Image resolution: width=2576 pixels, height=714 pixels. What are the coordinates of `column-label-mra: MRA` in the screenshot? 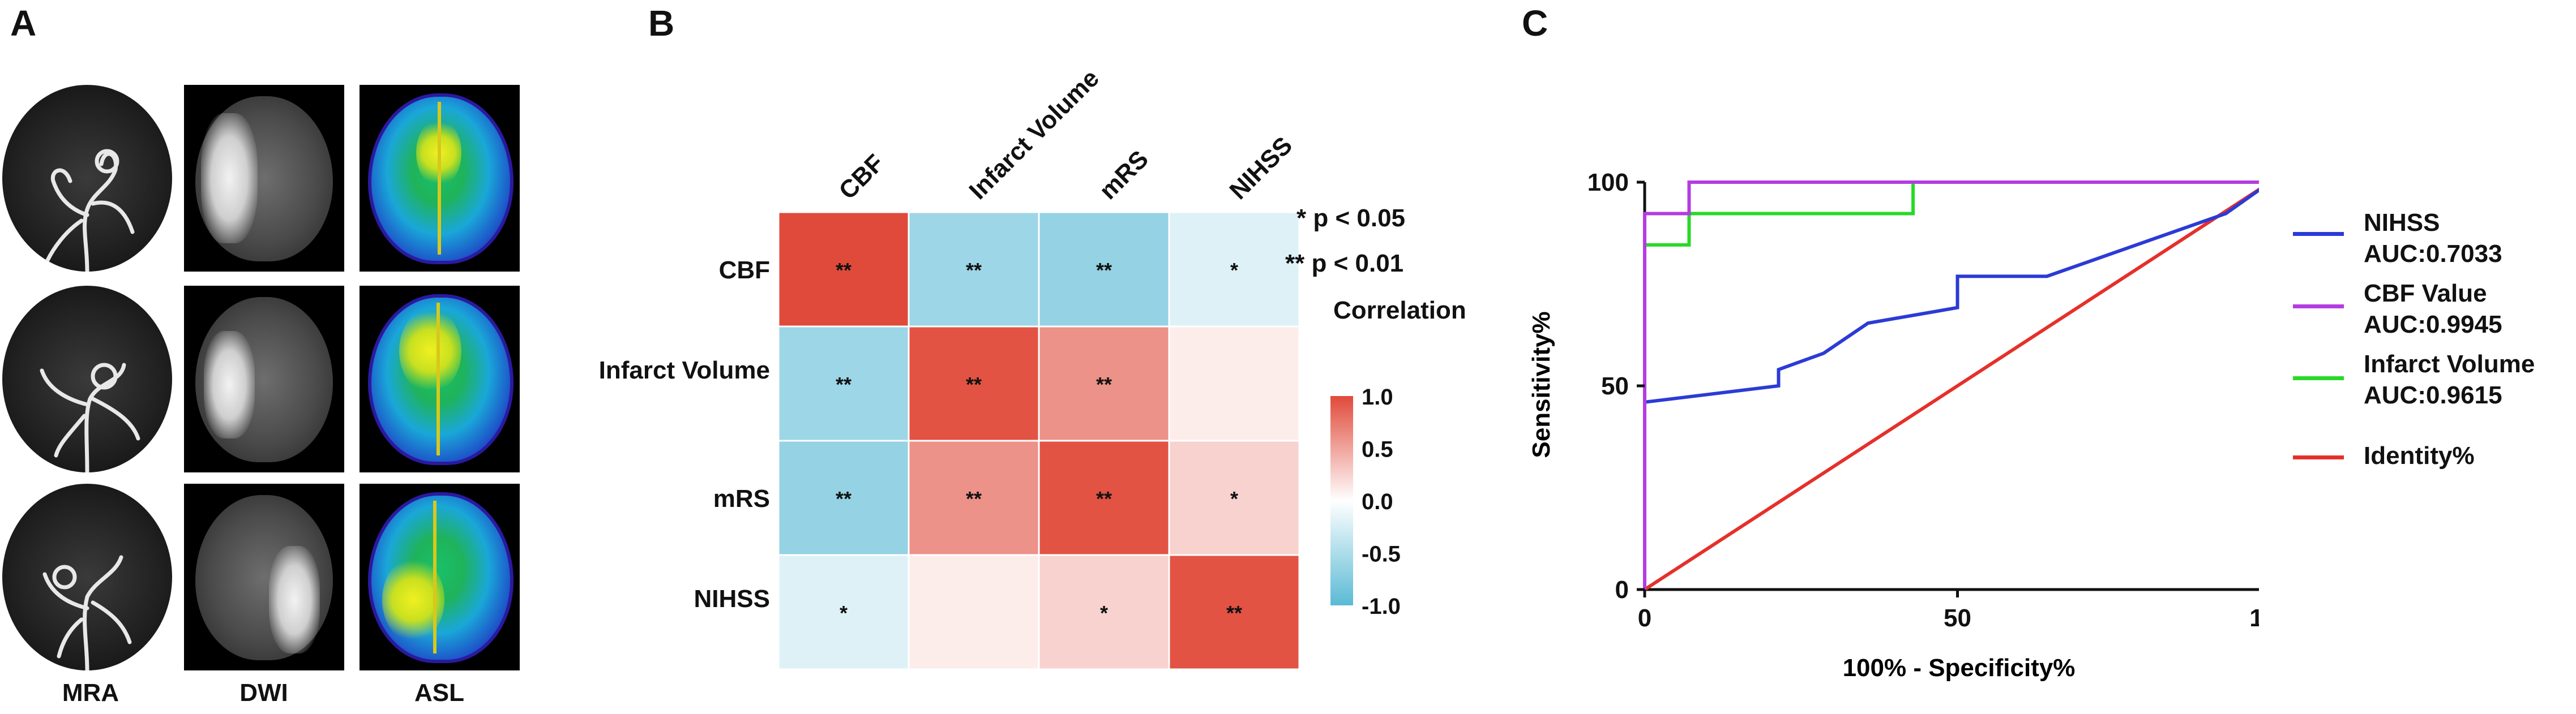 It's located at (90, 693).